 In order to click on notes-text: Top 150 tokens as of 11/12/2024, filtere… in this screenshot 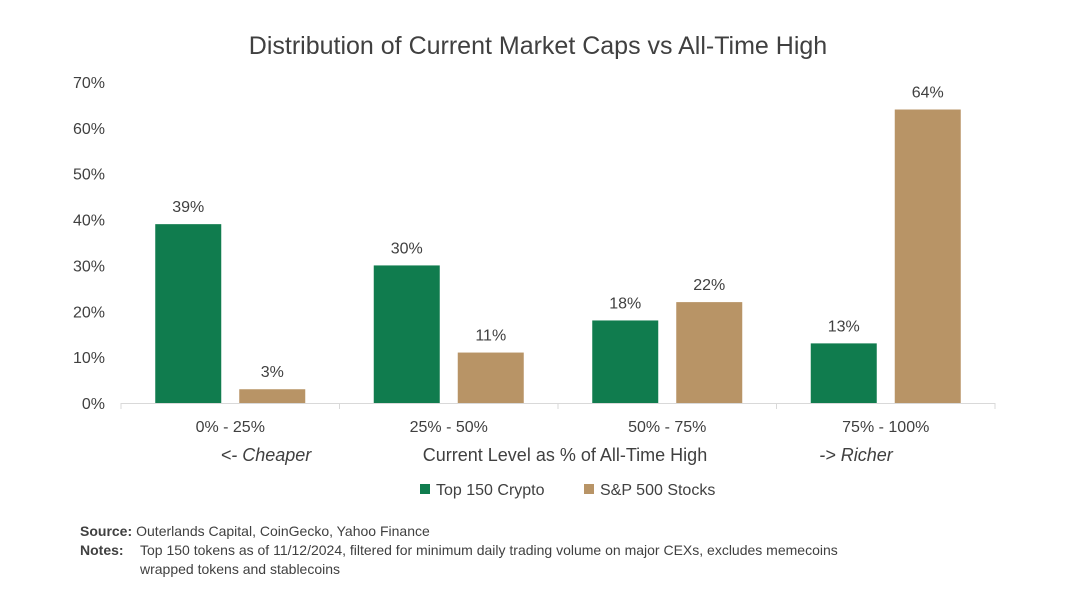, I will do `click(489, 560)`.